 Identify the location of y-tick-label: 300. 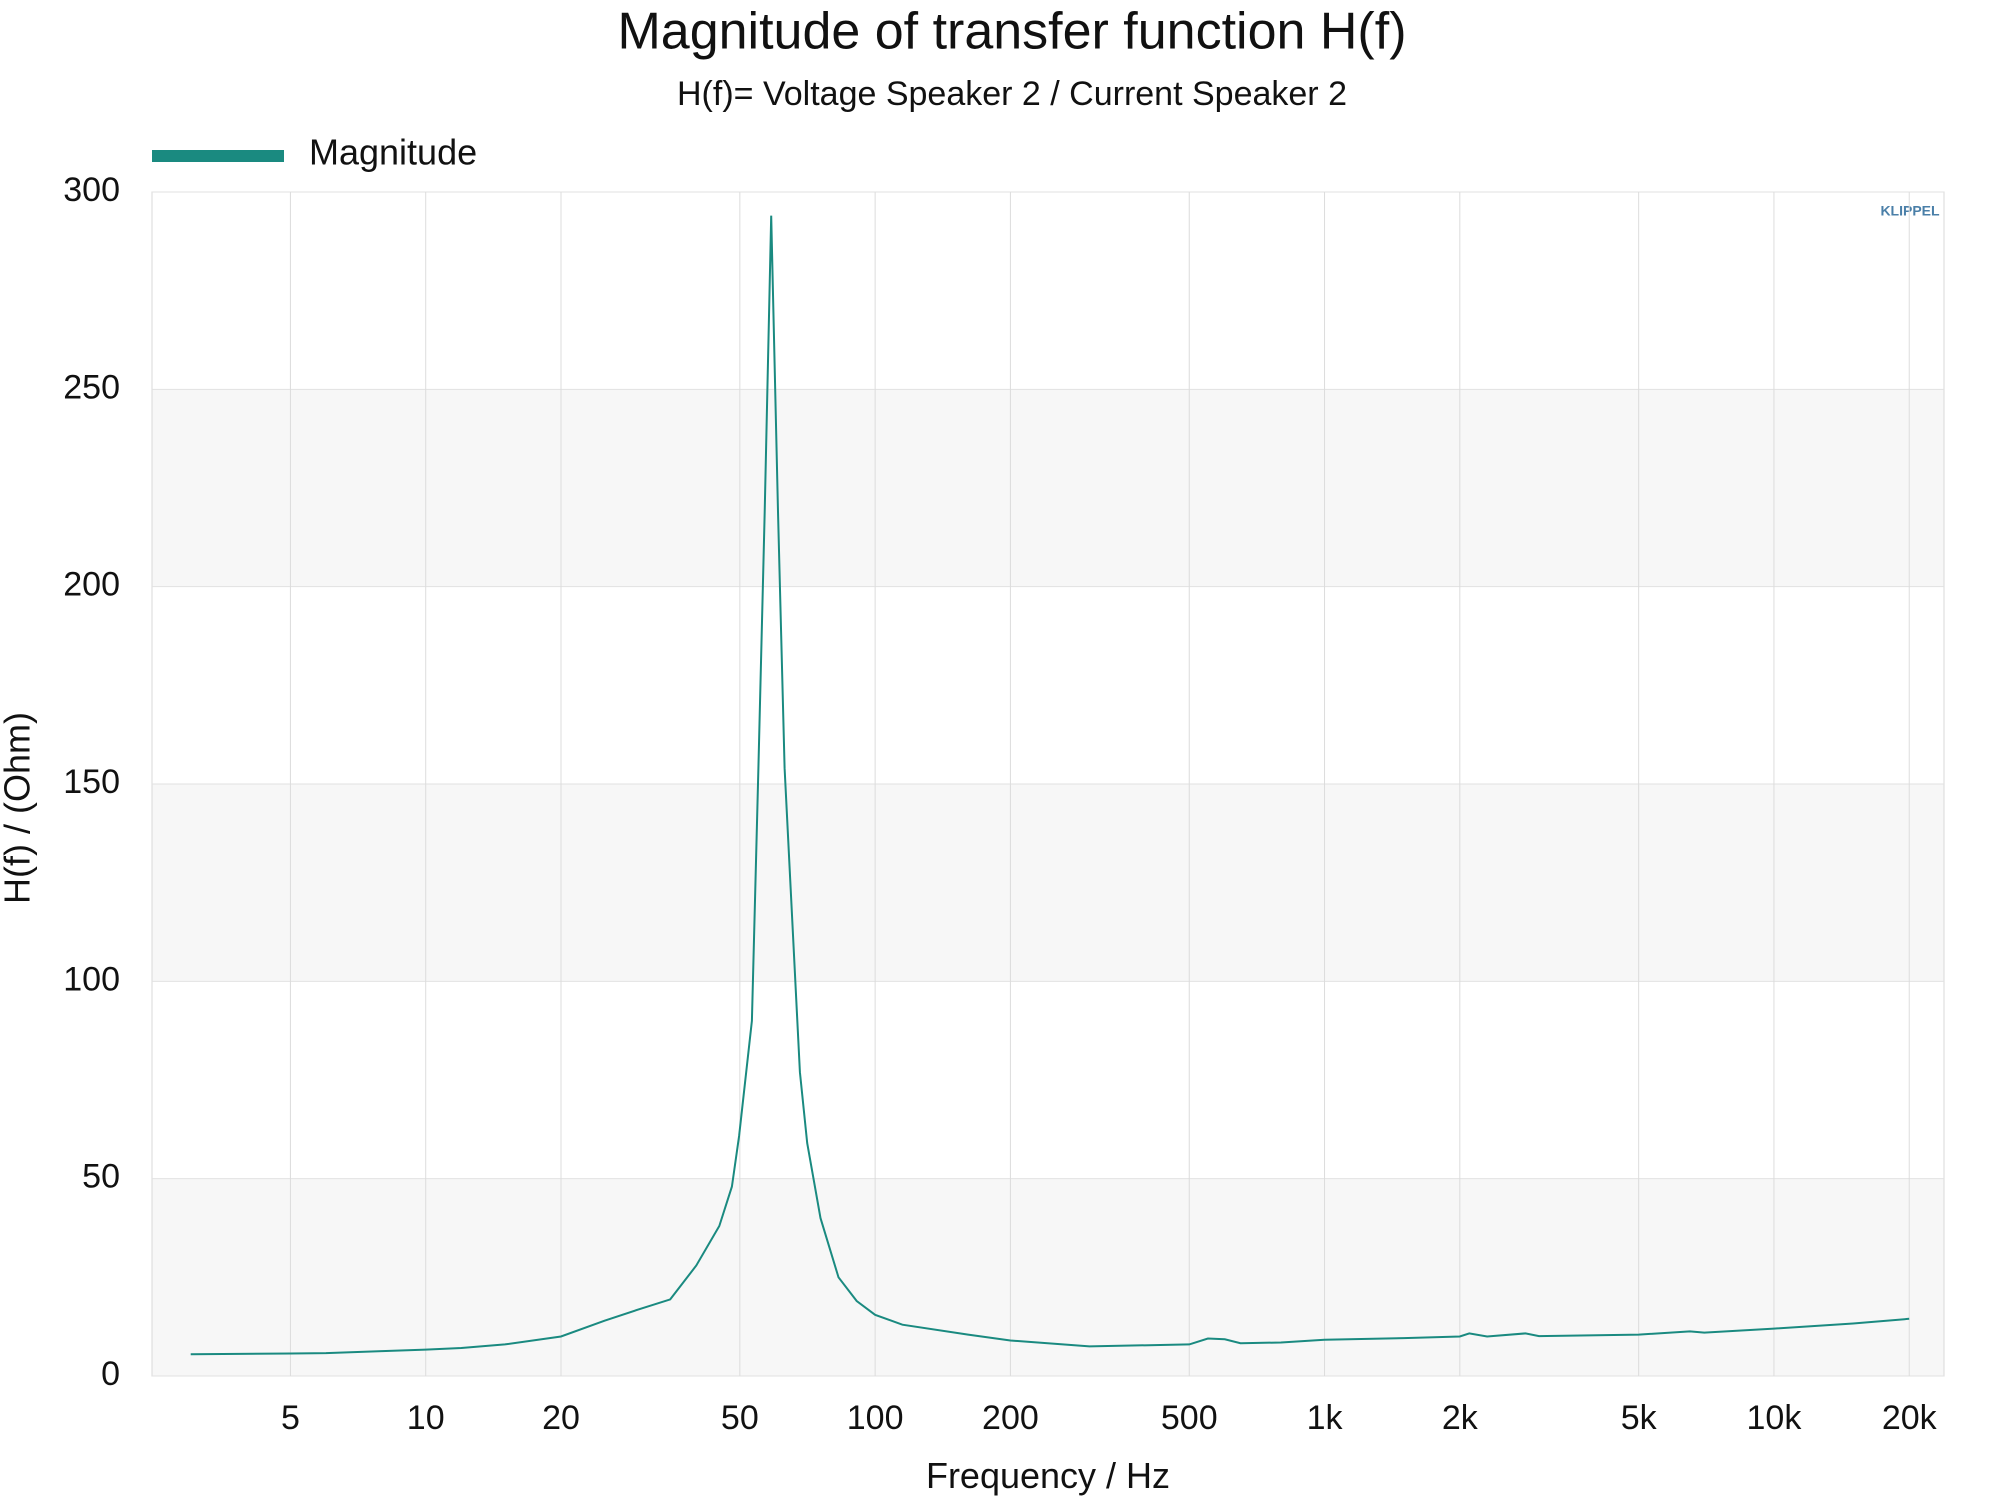
(91, 190).